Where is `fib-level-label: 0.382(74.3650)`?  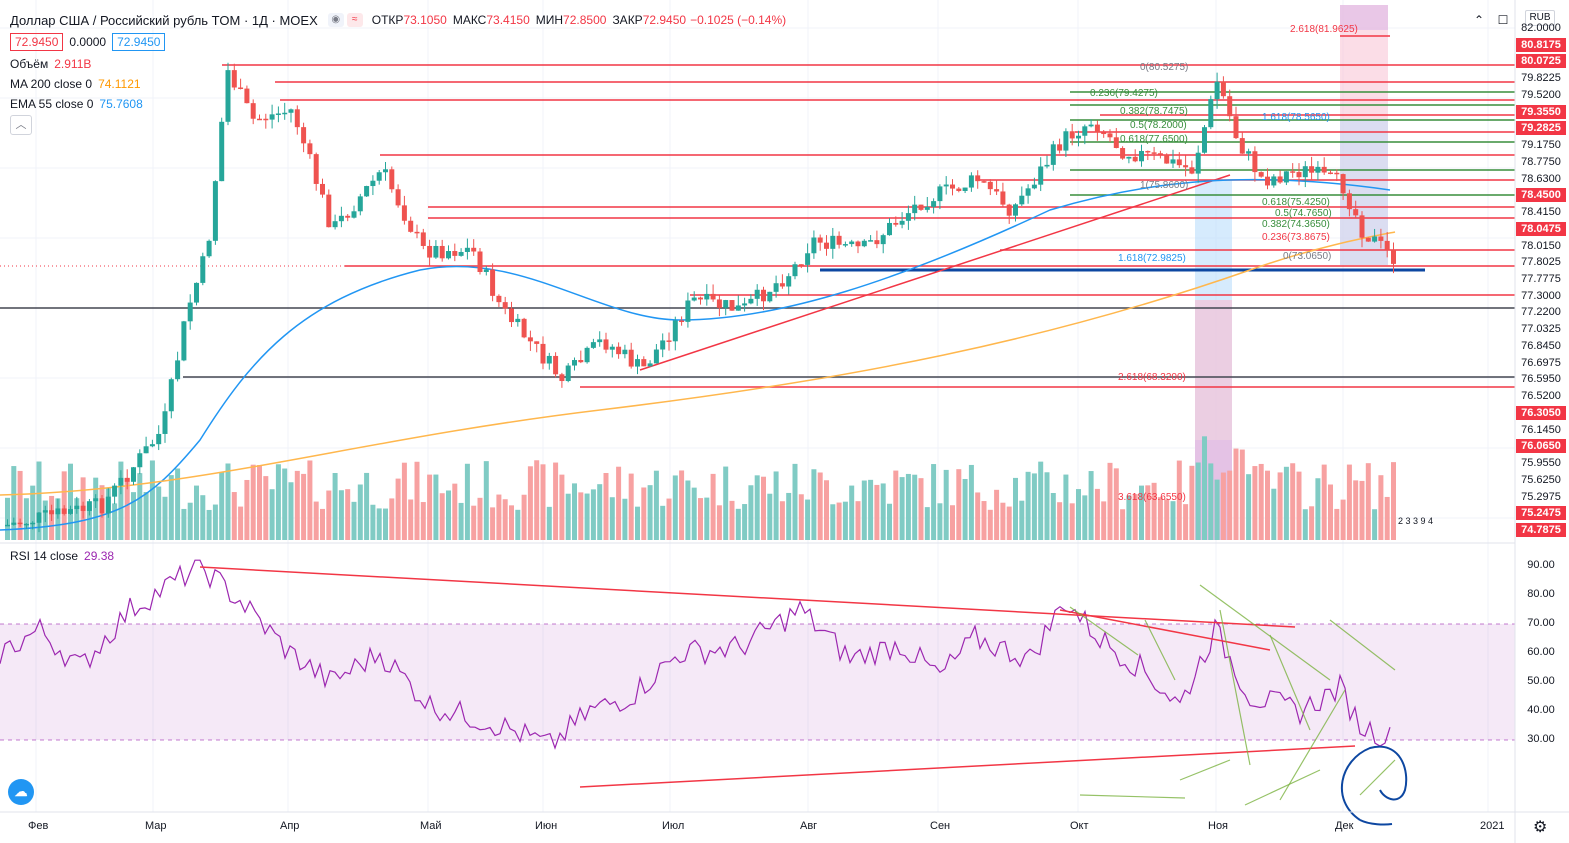
fib-level-label: 0.382(74.3650) is located at coordinates (1296, 224).